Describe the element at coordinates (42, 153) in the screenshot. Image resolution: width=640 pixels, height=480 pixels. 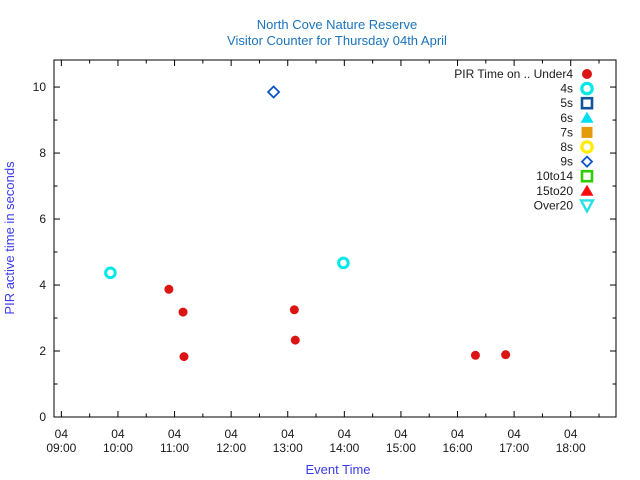
I see `y-tick-label: 8` at that location.